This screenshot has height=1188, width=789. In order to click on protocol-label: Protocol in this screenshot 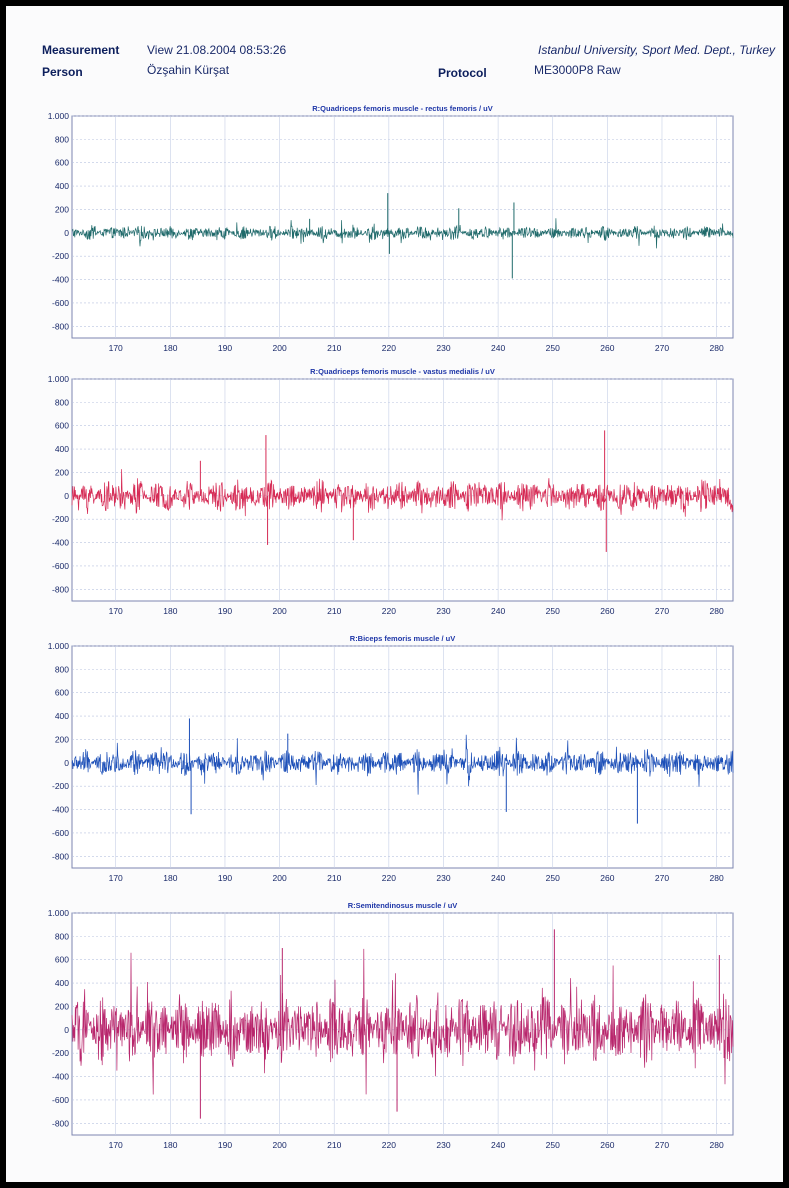, I will do `click(462, 73)`.